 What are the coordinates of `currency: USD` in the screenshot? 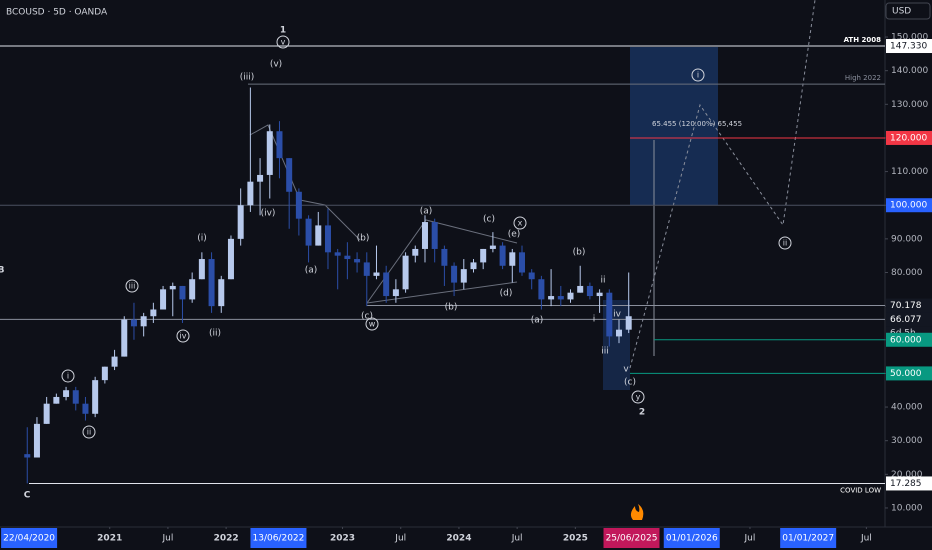 It's located at (901, 12).